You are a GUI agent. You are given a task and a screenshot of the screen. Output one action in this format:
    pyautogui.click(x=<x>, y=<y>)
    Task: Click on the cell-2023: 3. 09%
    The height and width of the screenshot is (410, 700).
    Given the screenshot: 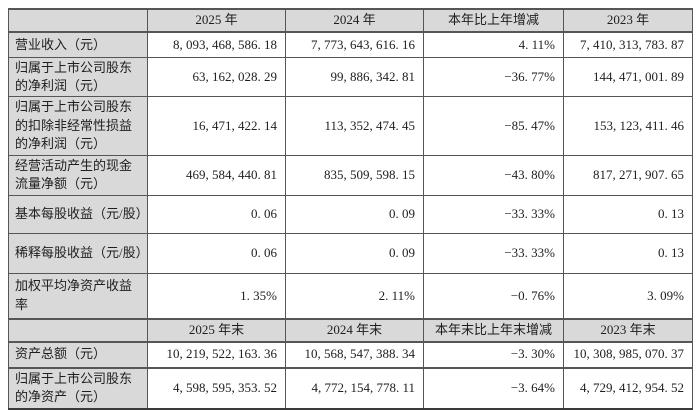 What is the action you would take?
    pyautogui.click(x=628, y=296)
    